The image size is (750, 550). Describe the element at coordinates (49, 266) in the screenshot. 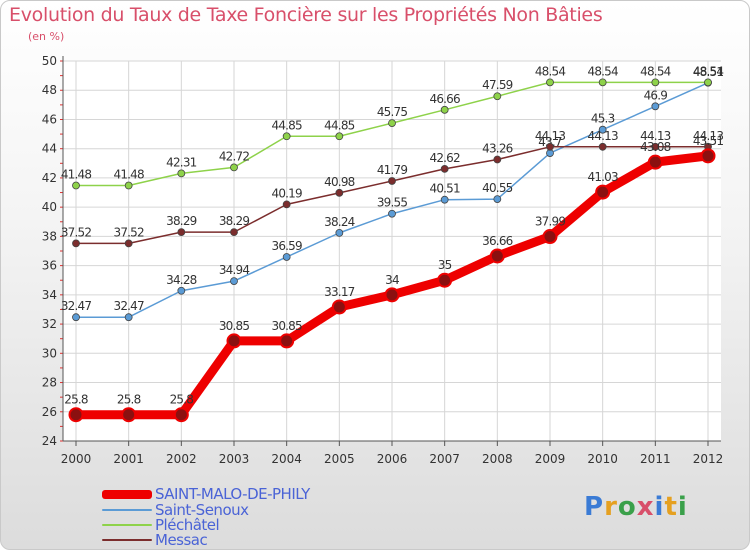

I see `y-tick-label: 36` at that location.